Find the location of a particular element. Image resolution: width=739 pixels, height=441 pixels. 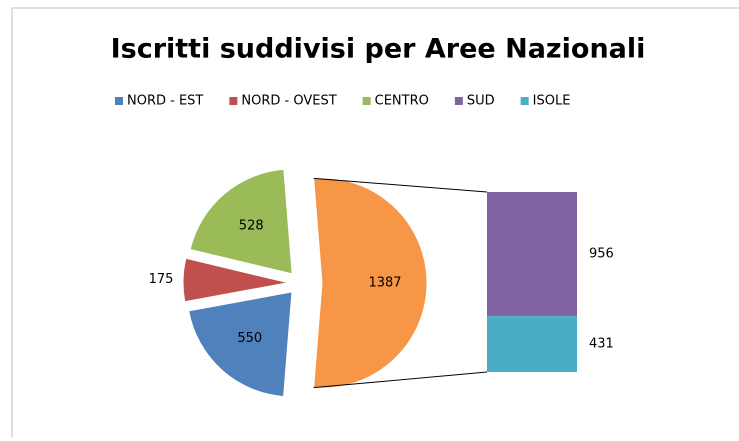

data-label: 175 is located at coordinates (161, 279).